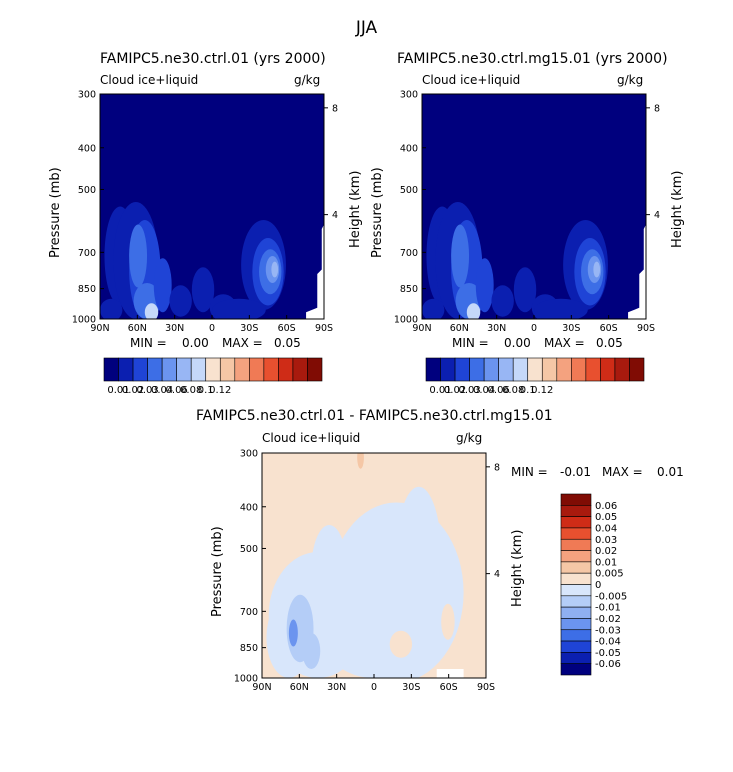 The width and height of the screenshot is (733, 772). I want to click on panel2-colorbar-label: 0.01, so click(440, 390).